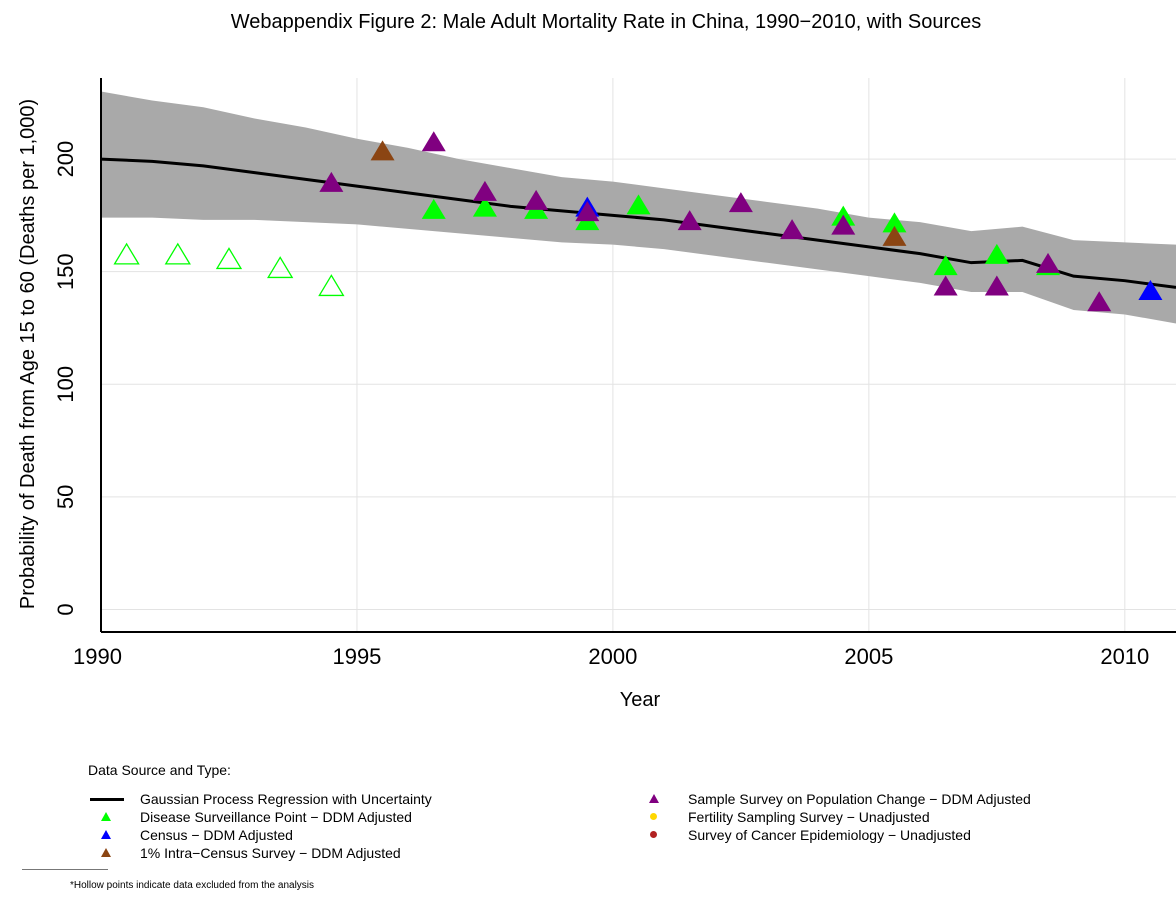  Describe the element at coordinates (65, 497) in the screenshot. I see `y-tick-label: 50` at that location.